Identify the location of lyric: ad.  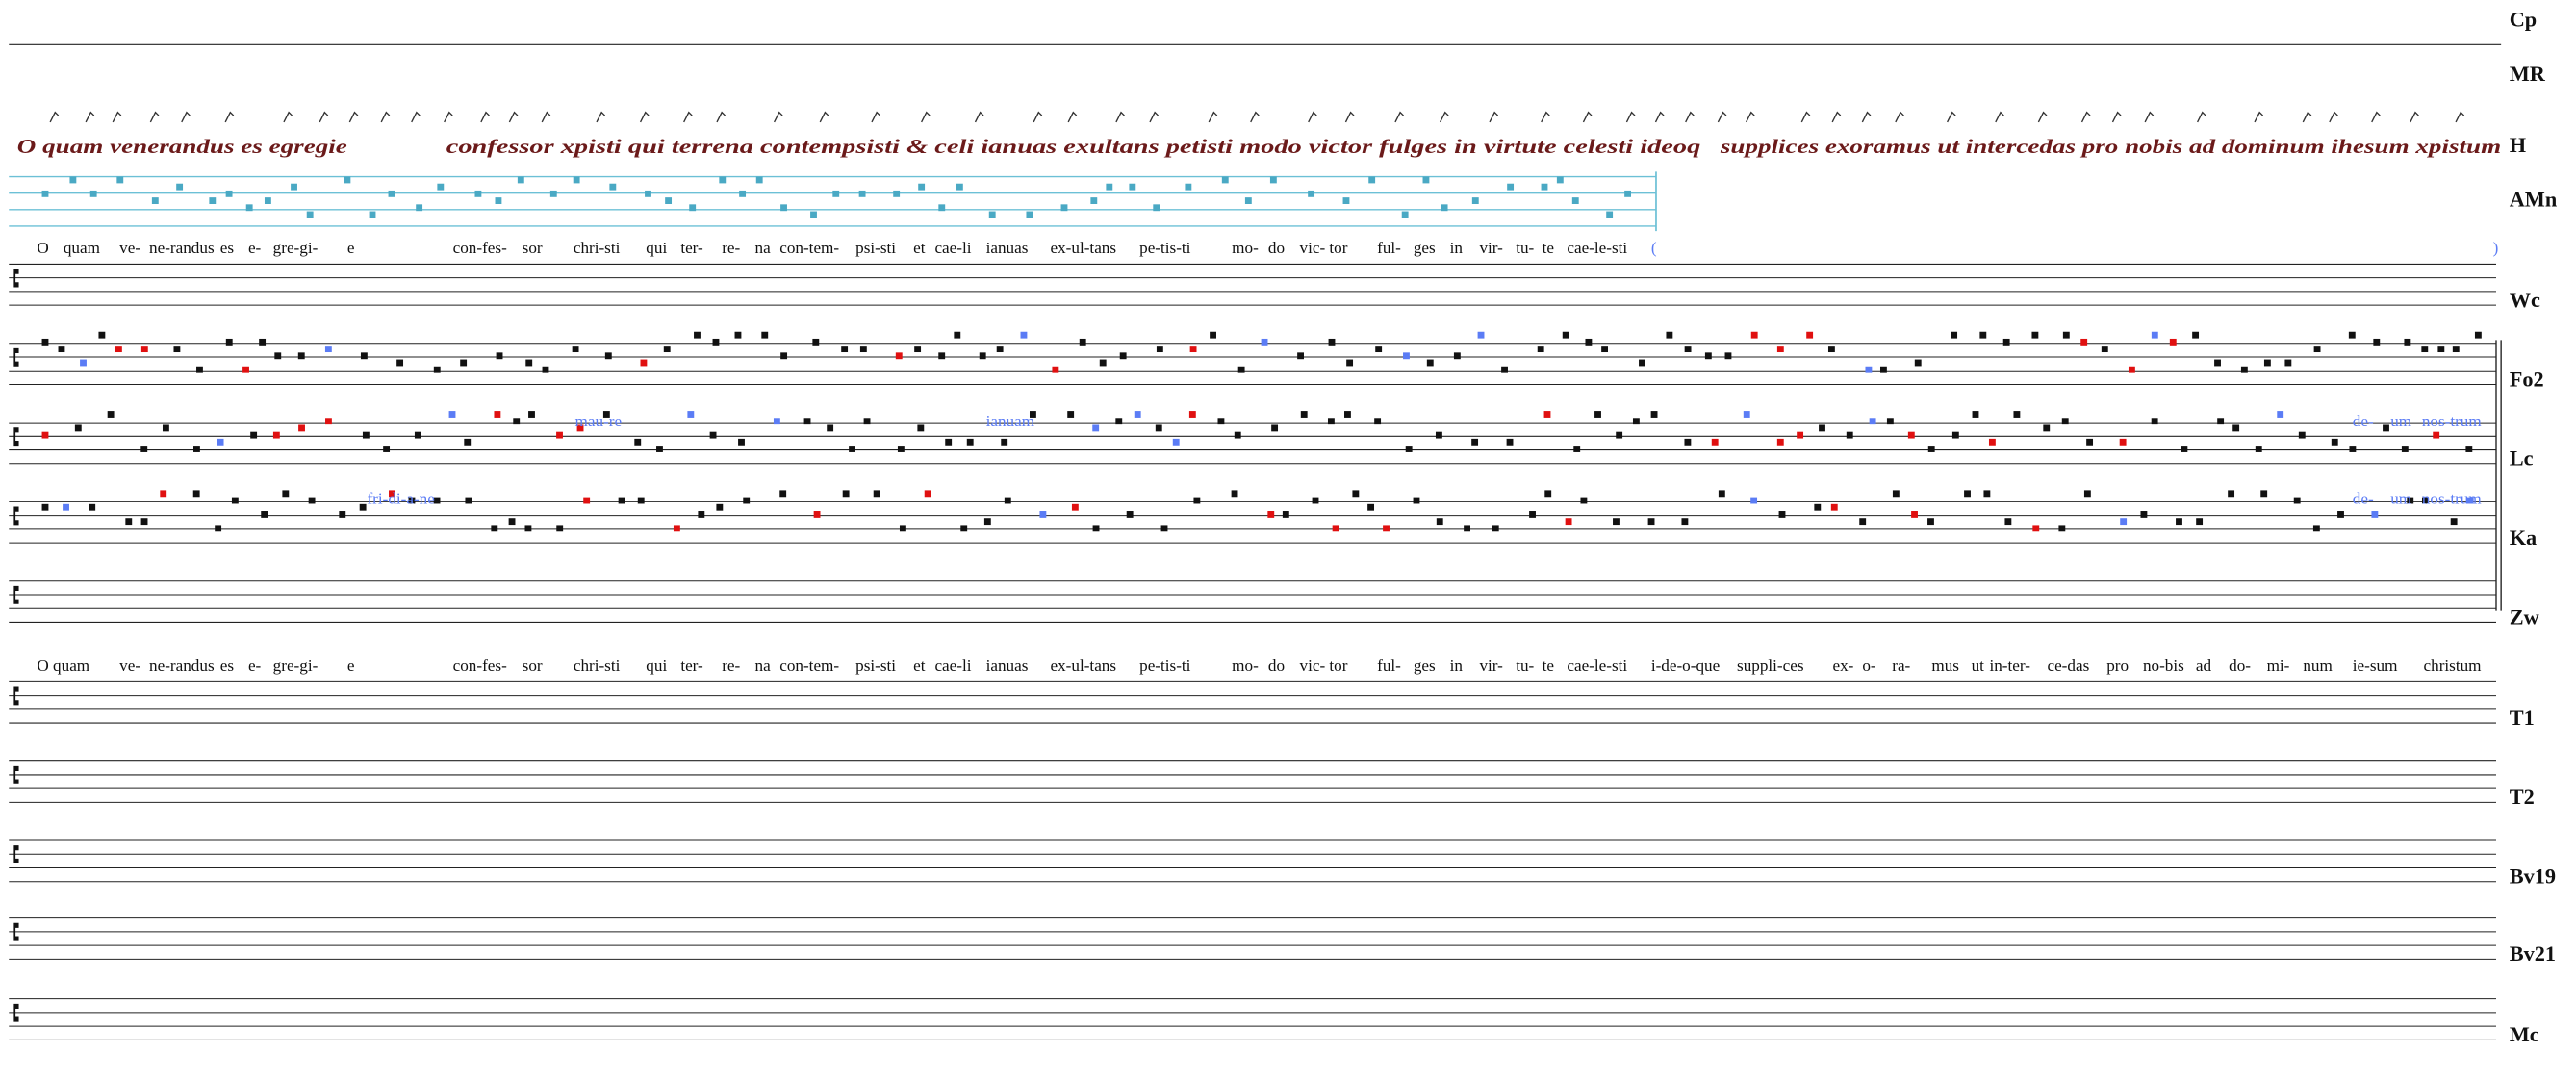
(2204, 665).